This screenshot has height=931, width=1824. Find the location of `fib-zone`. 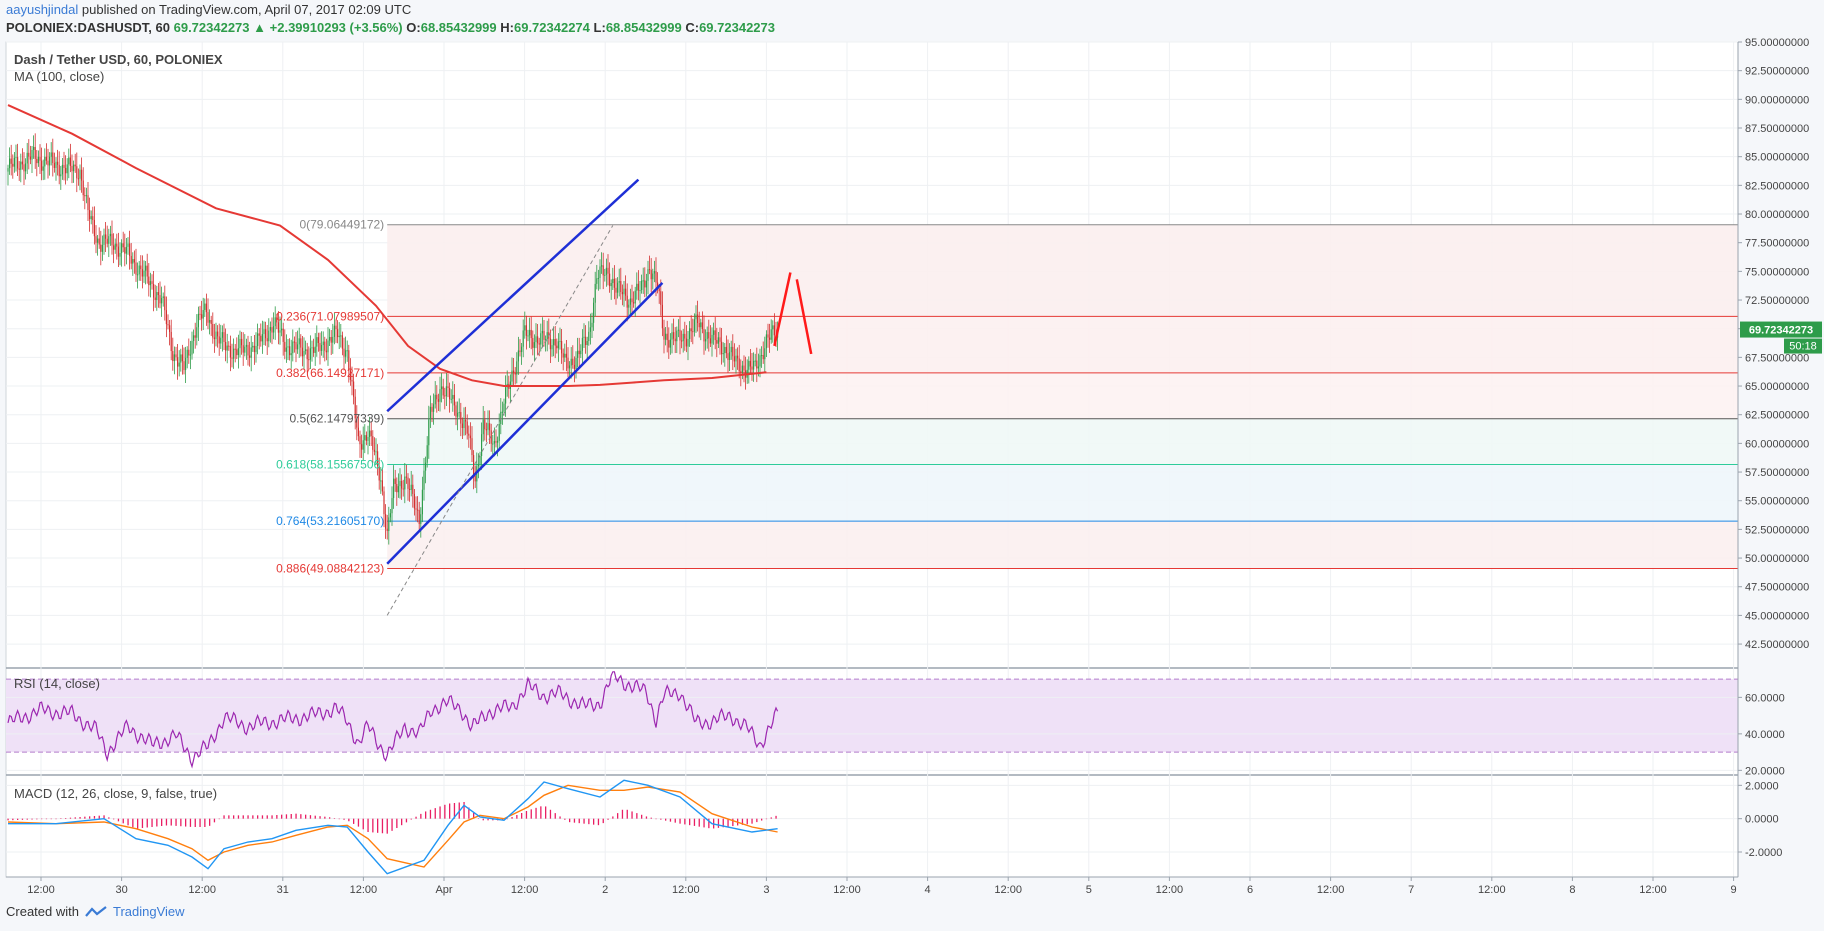

fib-zone is located at coordinates (1063, 344).